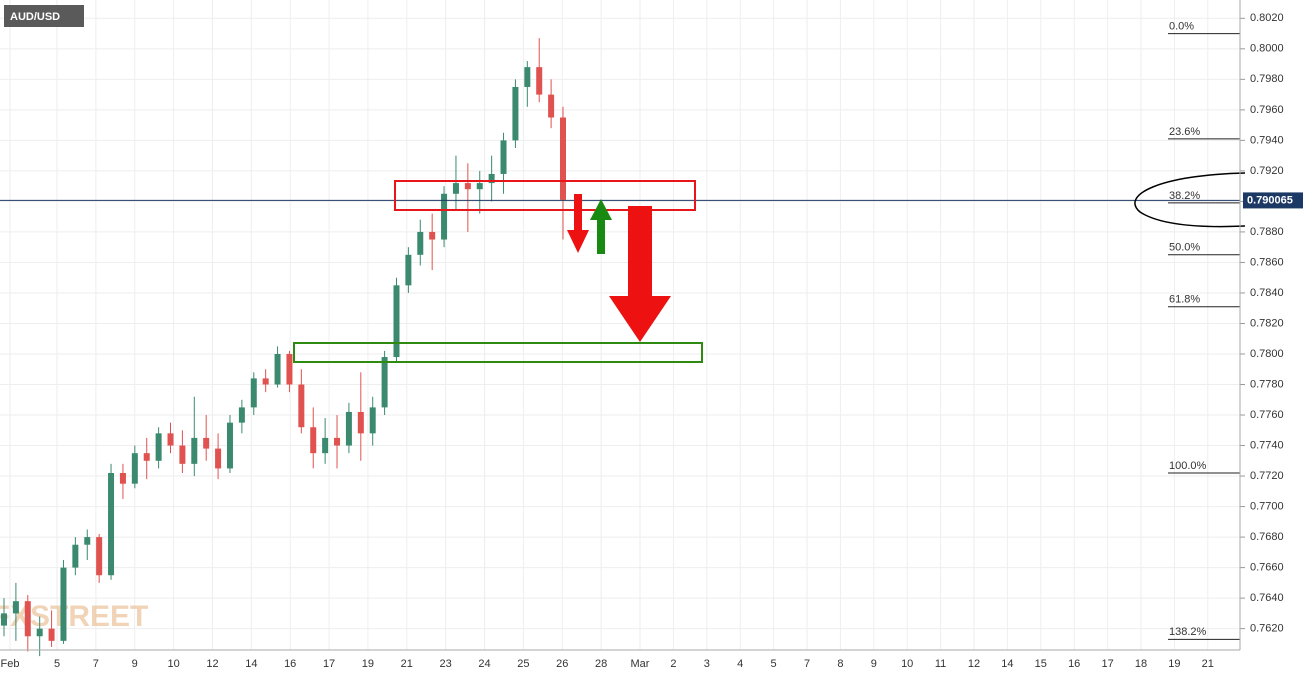 The width and height of the screenshot is (1311, 682). Describe the element at coordinates (1267, 445) in the screenshot. I see `y-tick-label: 0.7740` at that location.